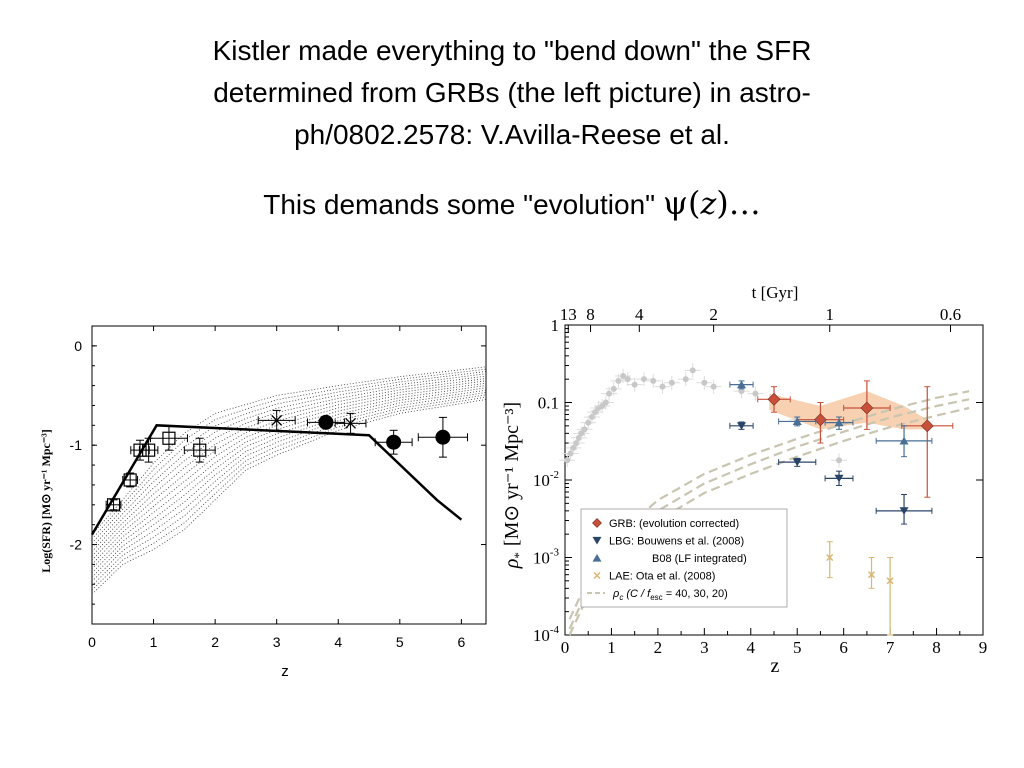 This screenshot has width=1024, height=768. I want to click on right-data-points, so click(841, 508).